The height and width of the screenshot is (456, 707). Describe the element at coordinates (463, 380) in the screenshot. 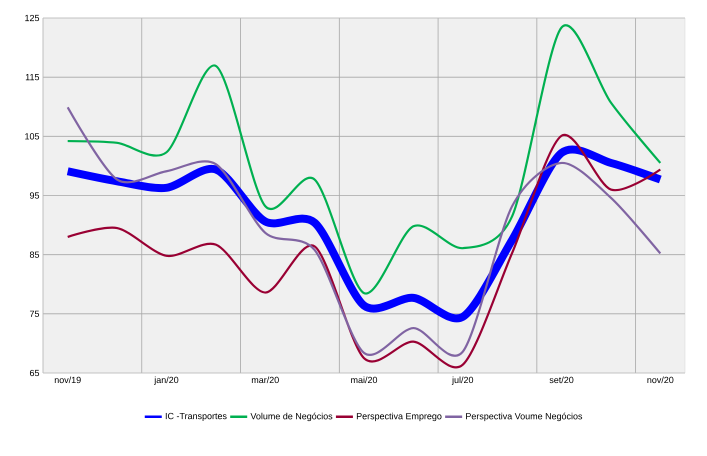

I see `x-tick-label: jul/20` at that location.